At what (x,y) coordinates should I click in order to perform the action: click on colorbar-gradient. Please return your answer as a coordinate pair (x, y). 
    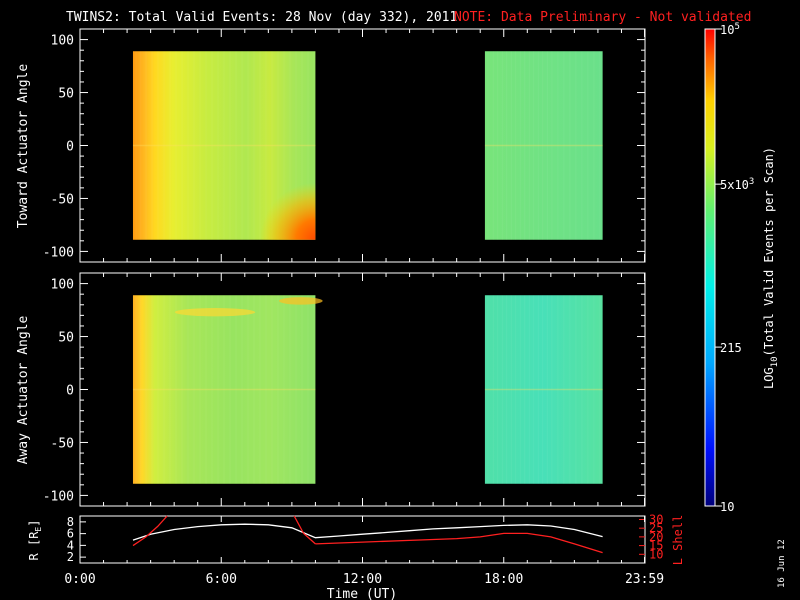
    Looking at the image, I should click on (710, 267).